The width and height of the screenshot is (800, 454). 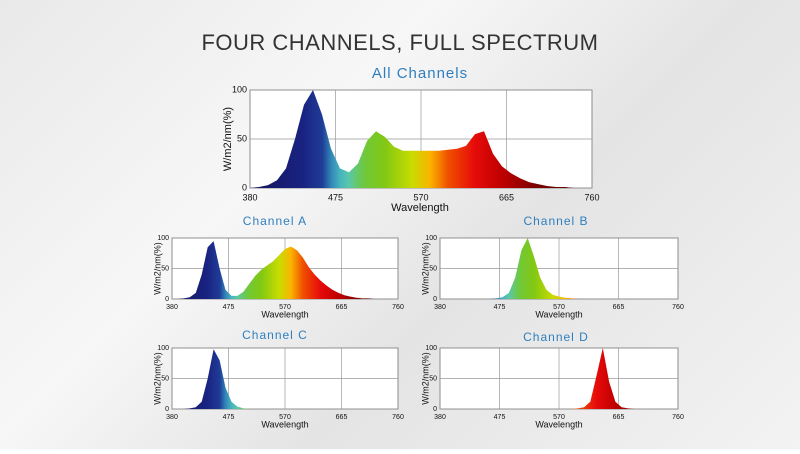 What do you see at coordinates (420, 73) in the screenshot?
I see `chart-title: All Channels` at bounding box center [420, 73].